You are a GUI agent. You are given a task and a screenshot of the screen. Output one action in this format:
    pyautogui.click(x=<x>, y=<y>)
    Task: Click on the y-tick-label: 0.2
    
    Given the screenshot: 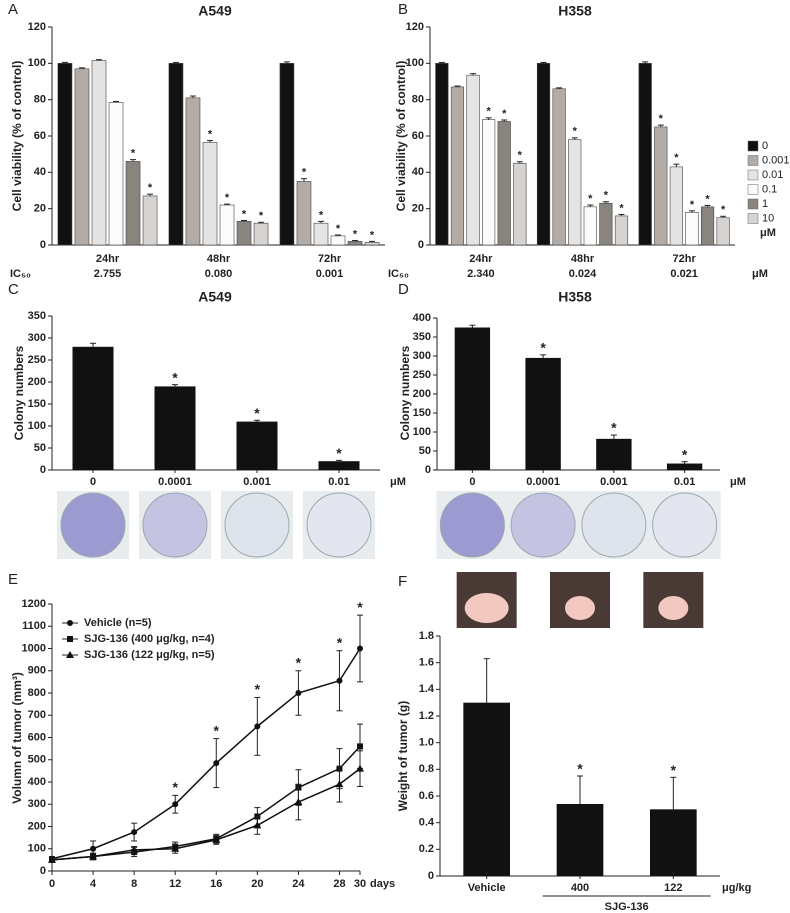 What is the action you would take?
    pyautogui.click(x=426, y=849)
    